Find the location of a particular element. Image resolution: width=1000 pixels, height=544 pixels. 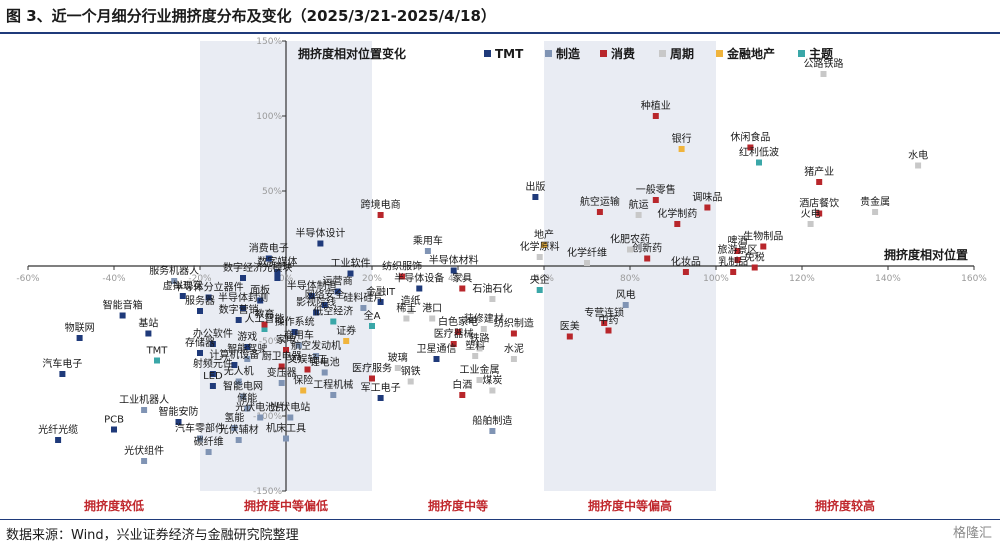

point-label: 贵金属 is located at coordinates (875, 201).